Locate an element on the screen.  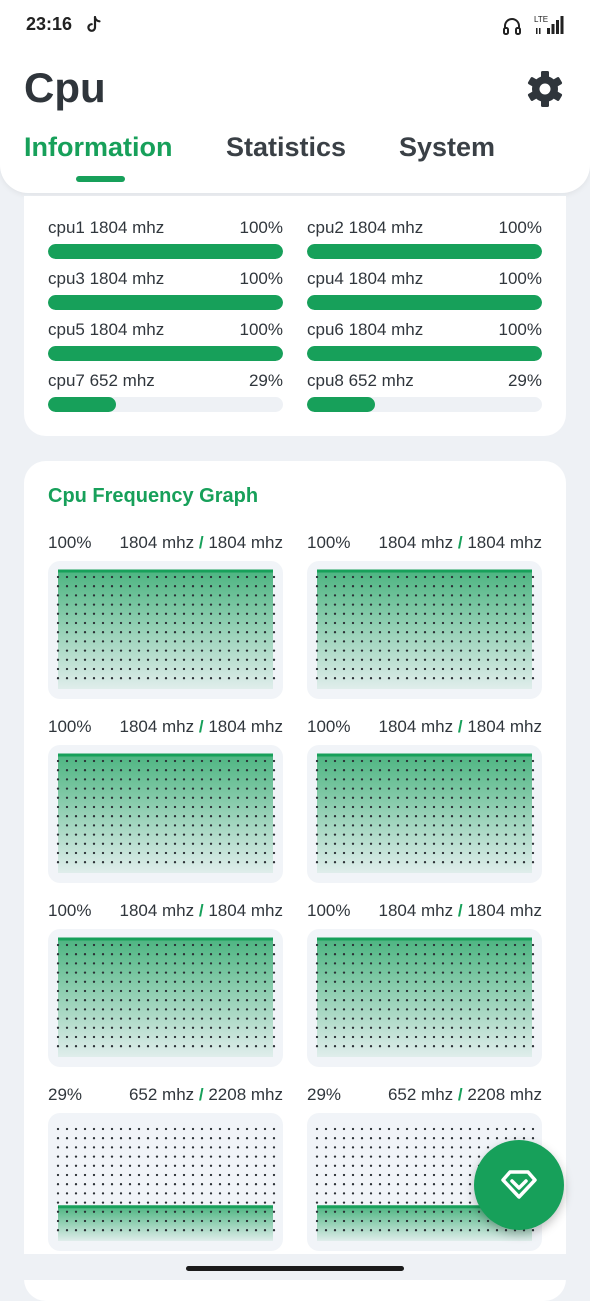
graph-svg is located at coordinates (425, 997).